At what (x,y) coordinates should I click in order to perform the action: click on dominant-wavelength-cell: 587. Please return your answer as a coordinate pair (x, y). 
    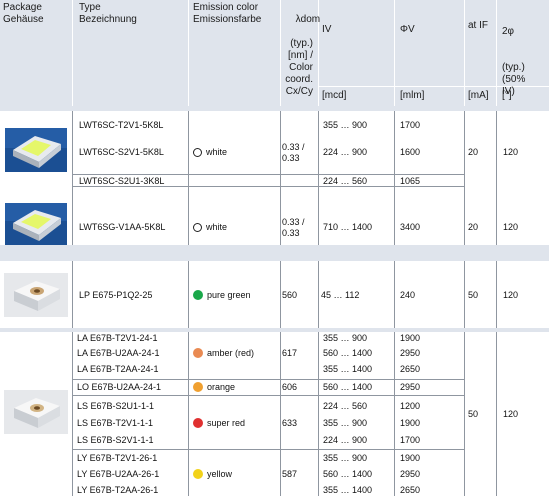
    Looking at the image, I should click on (290, 474).